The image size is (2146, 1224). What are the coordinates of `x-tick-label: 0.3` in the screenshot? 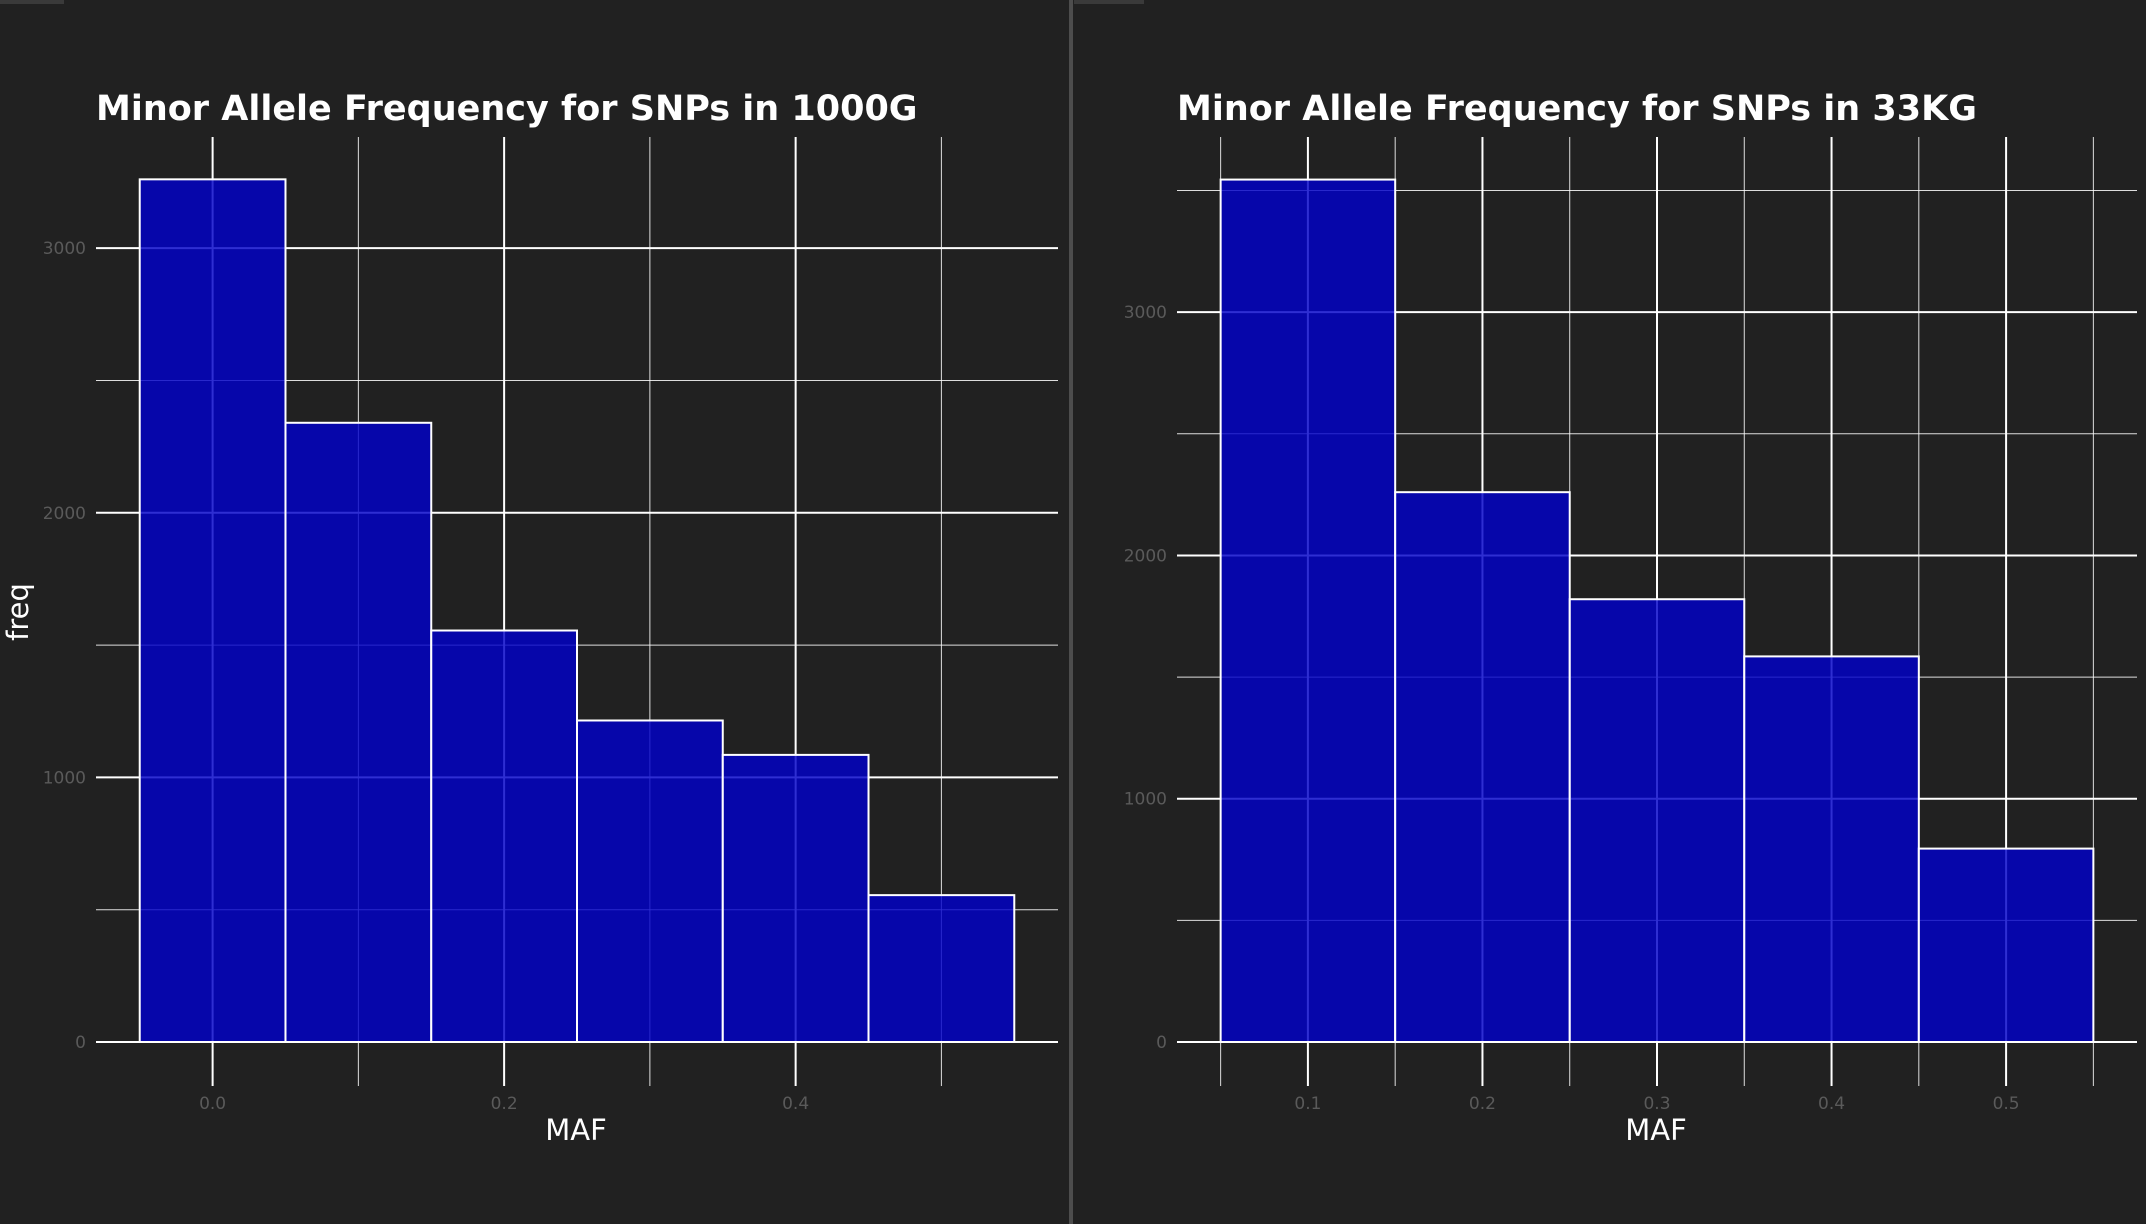 It's located at (1656, 1104).